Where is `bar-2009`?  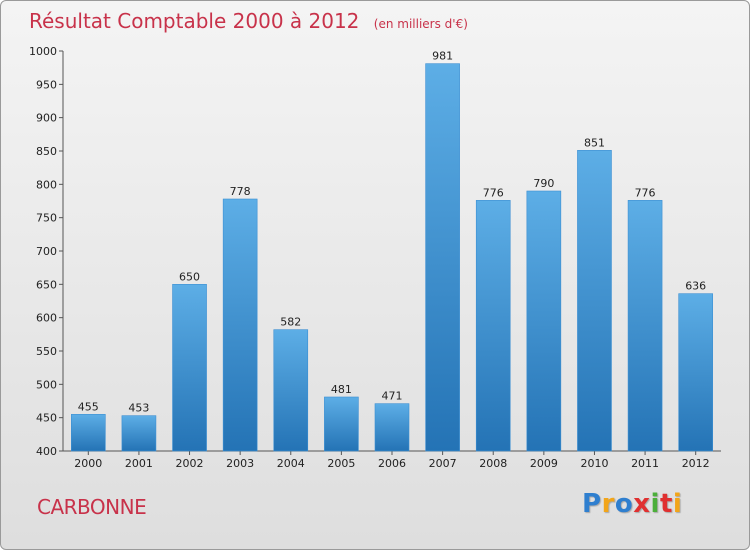
bar-2009 is located at coordinates (544, 321).